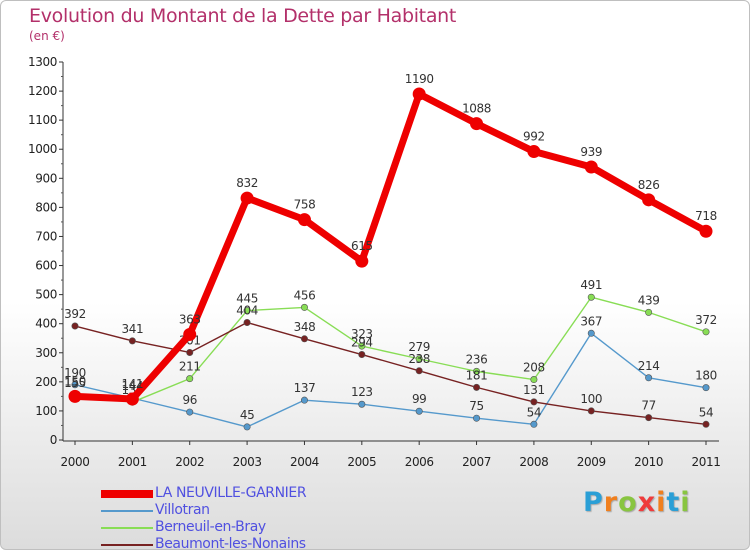 The image size is (750, 550). Describe the element at coordinates (231, 493) in the screenshot. I see `legend-label: LA NEUVILLE-GARNIER` at that location.